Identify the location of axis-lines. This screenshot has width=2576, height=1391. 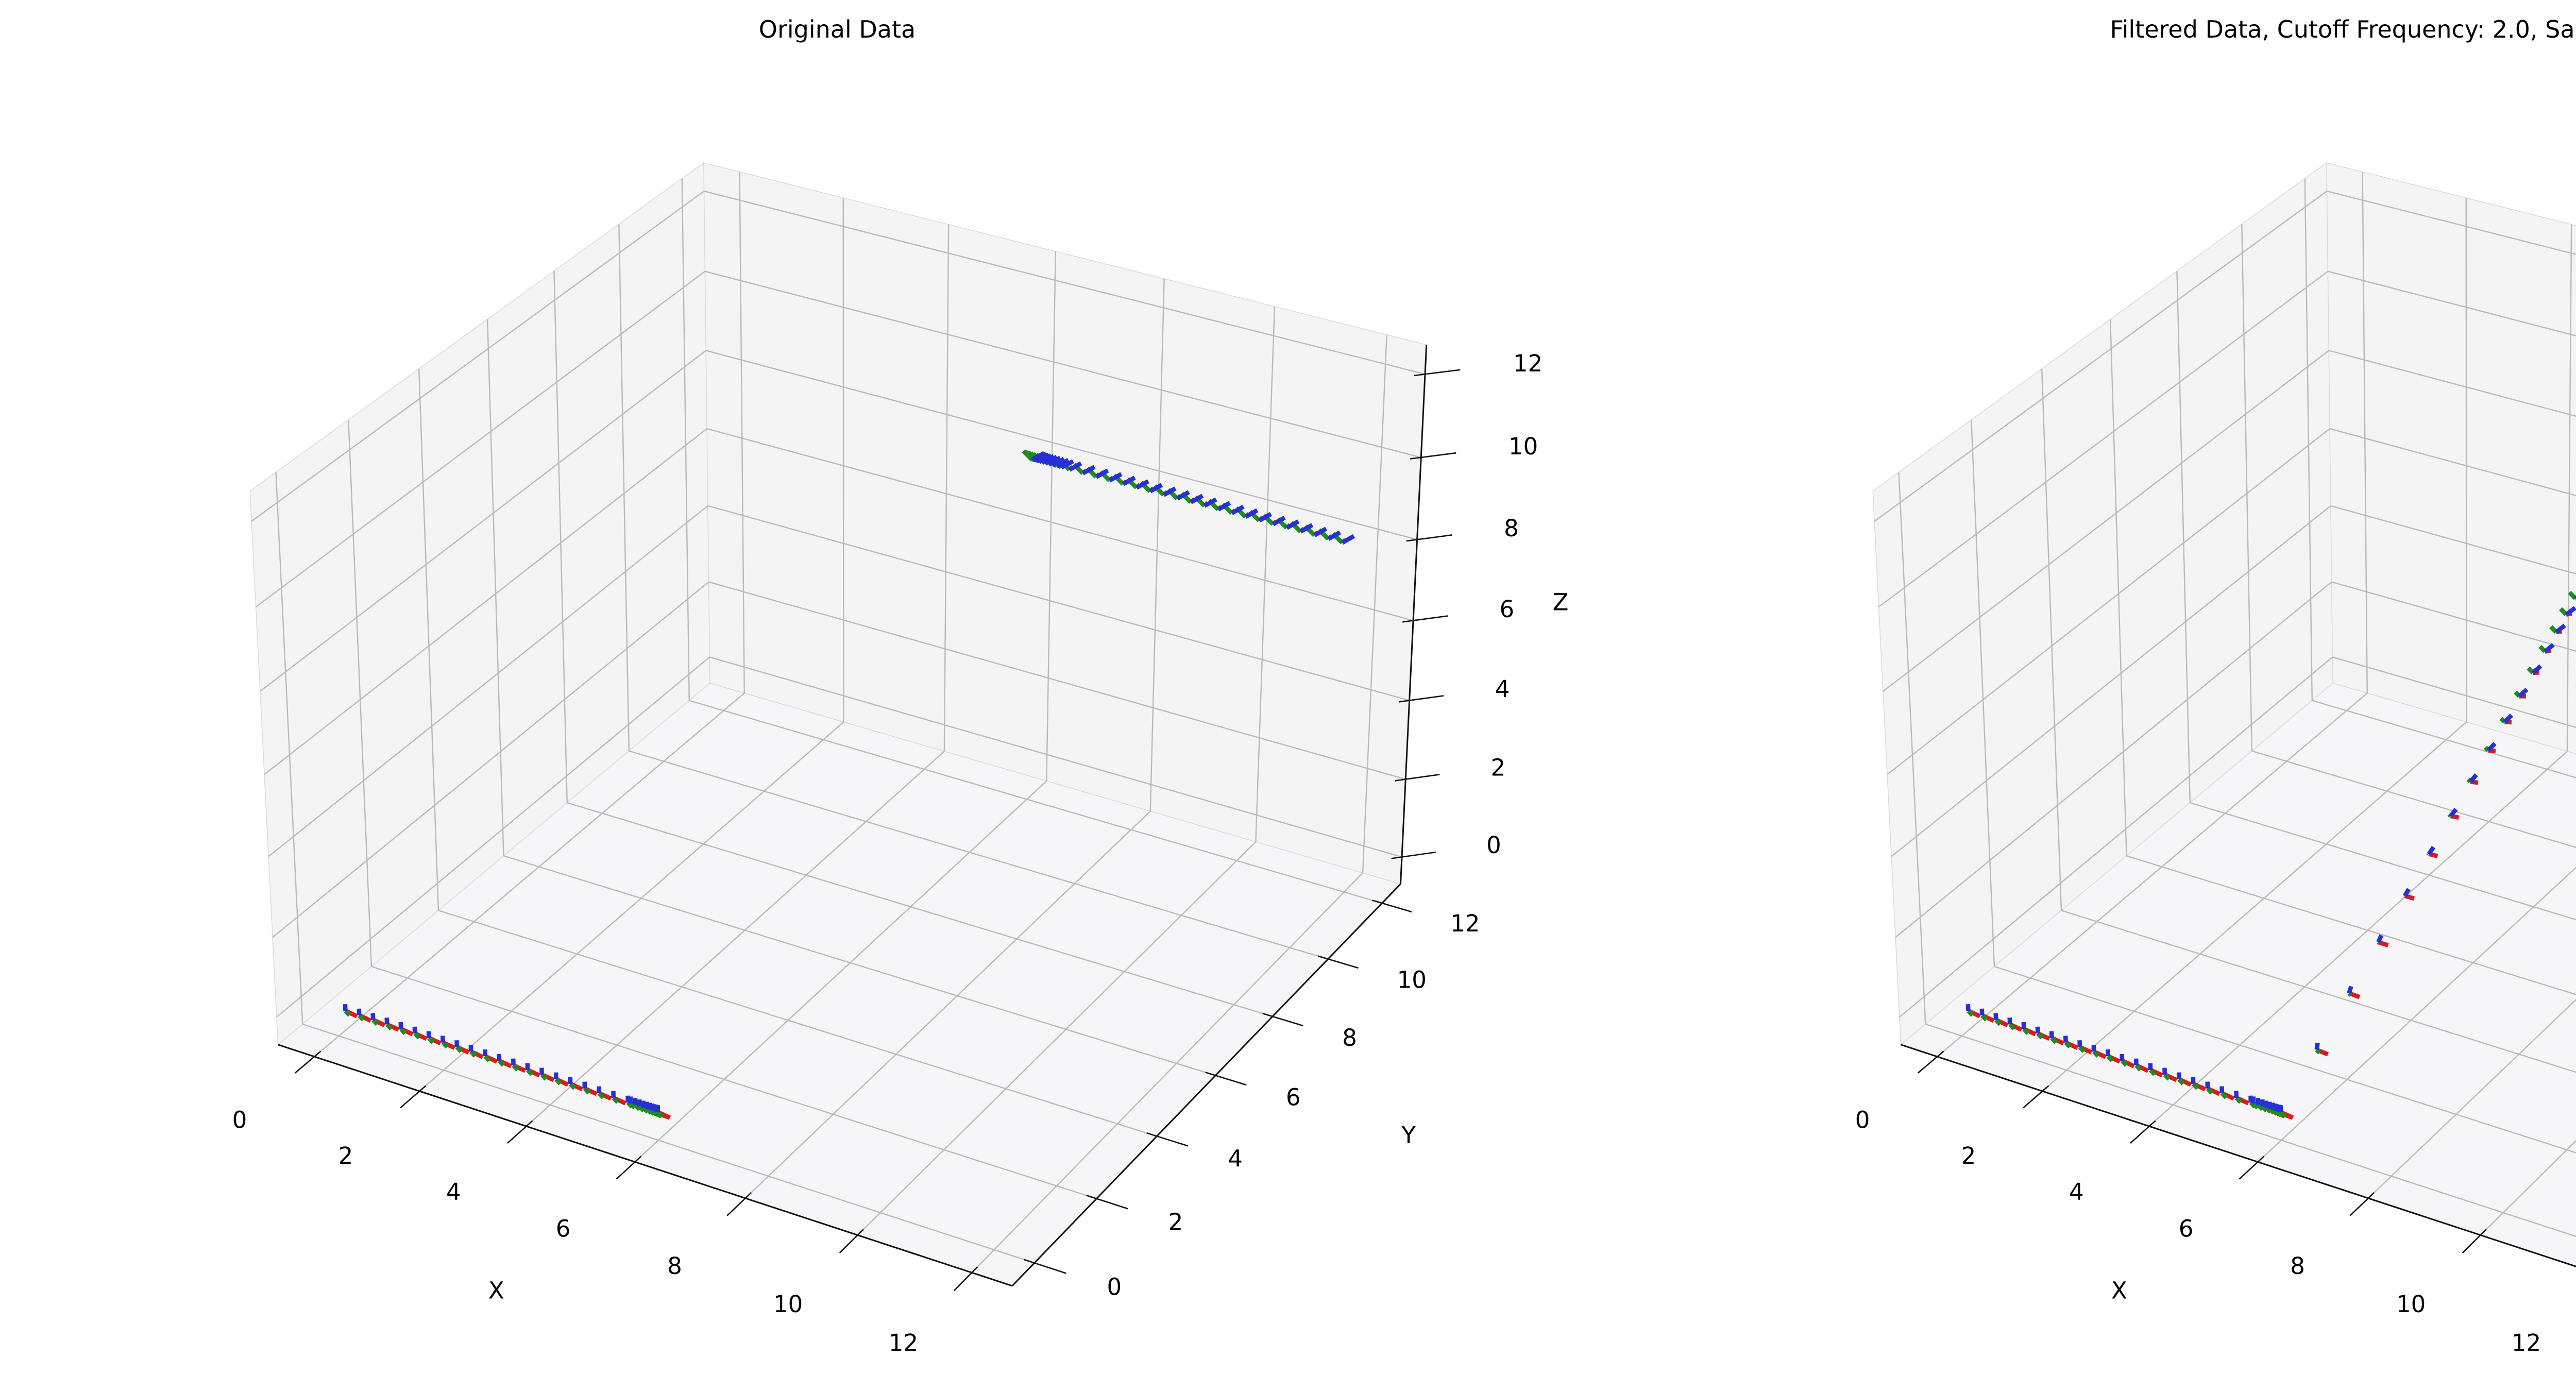
(2238, 1155).